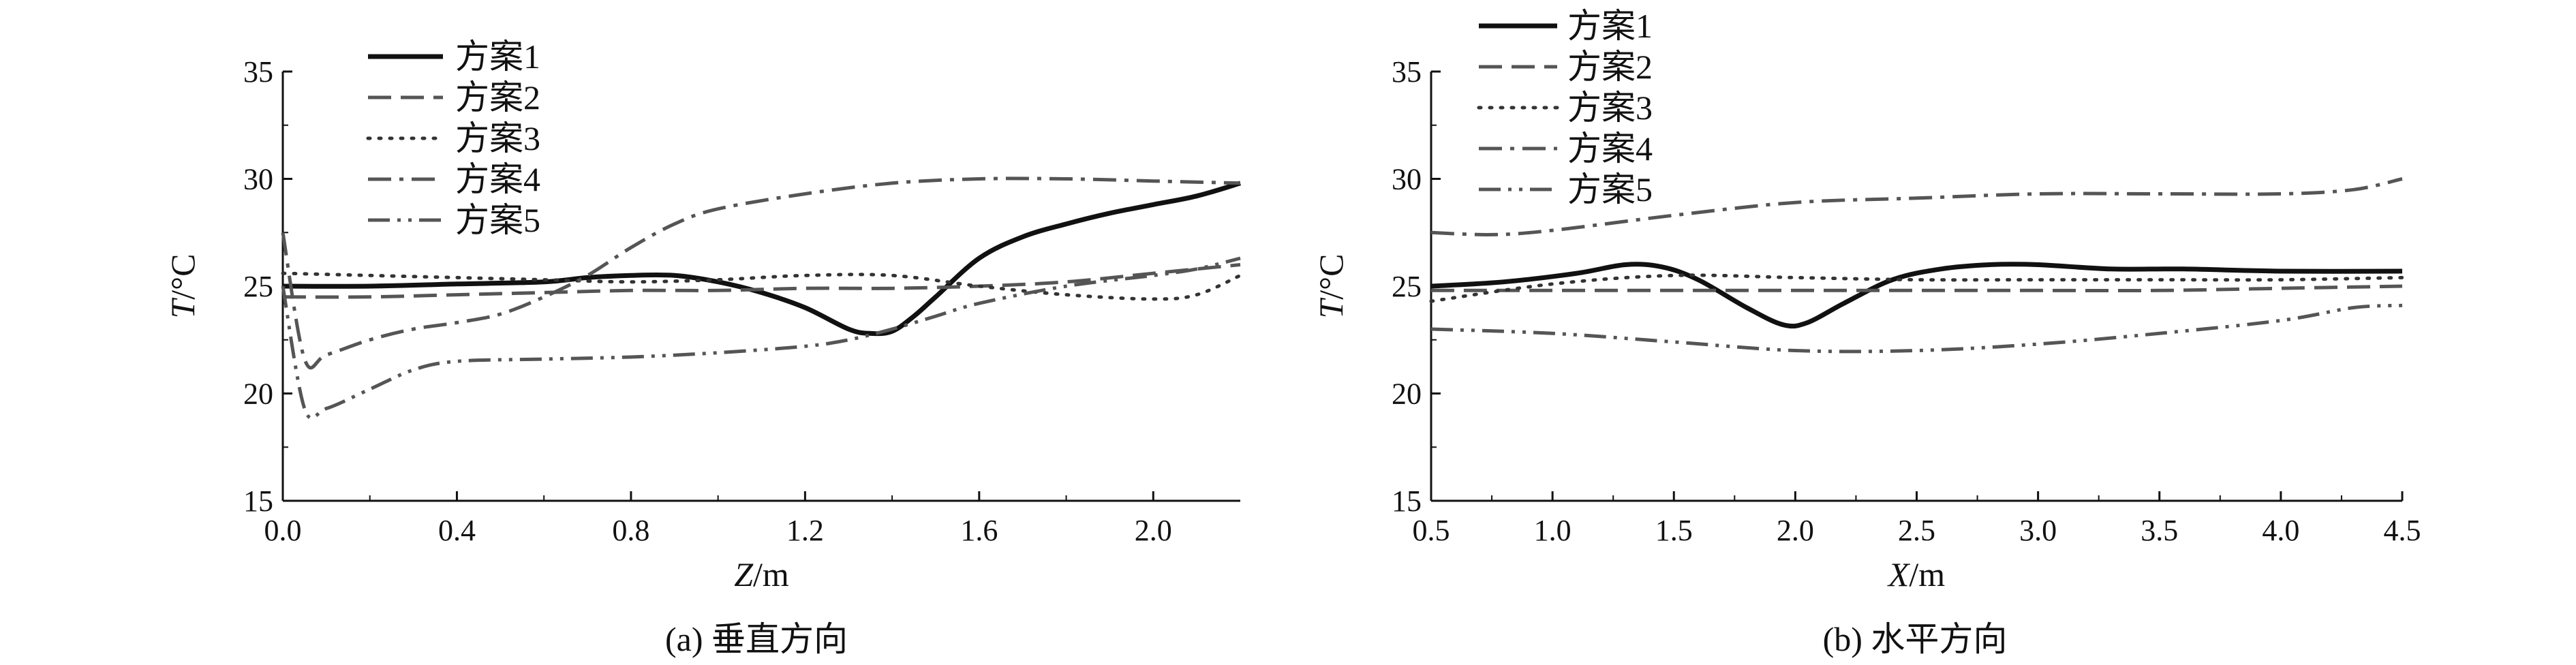  Describe the element at coordinates (2402, 530) in the screenshot. I see `x-tick-label: 4.5` at that location.